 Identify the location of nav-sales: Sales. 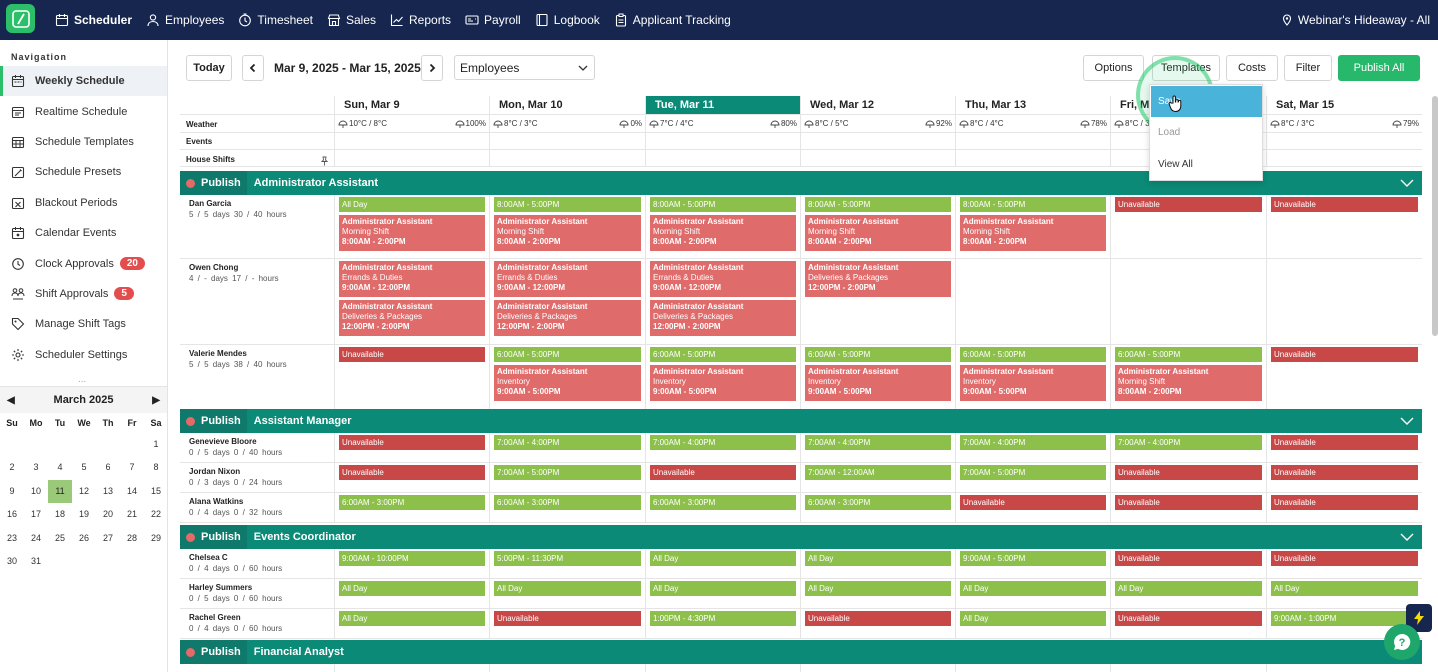
(351, 20).